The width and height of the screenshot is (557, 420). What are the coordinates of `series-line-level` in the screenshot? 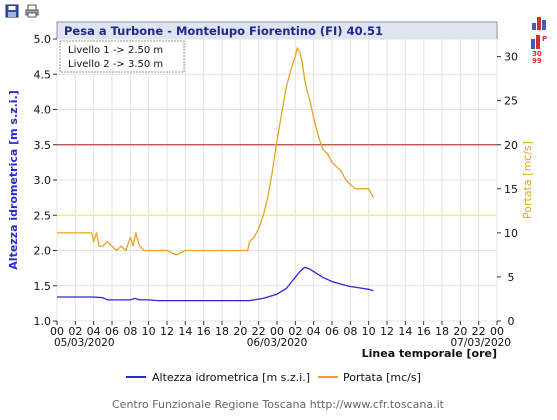 It's located at (215, 284).